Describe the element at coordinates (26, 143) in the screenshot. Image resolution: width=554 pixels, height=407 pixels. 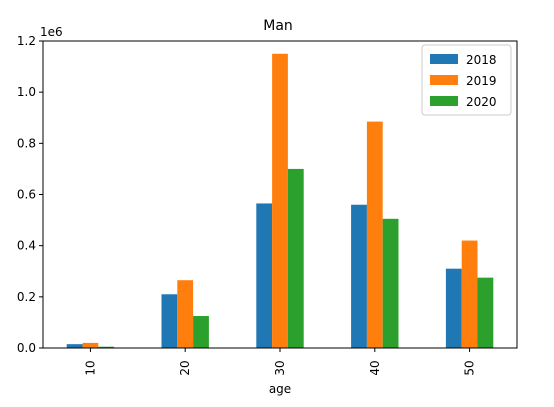
I see `y-tick-label: 0.8` at that location.